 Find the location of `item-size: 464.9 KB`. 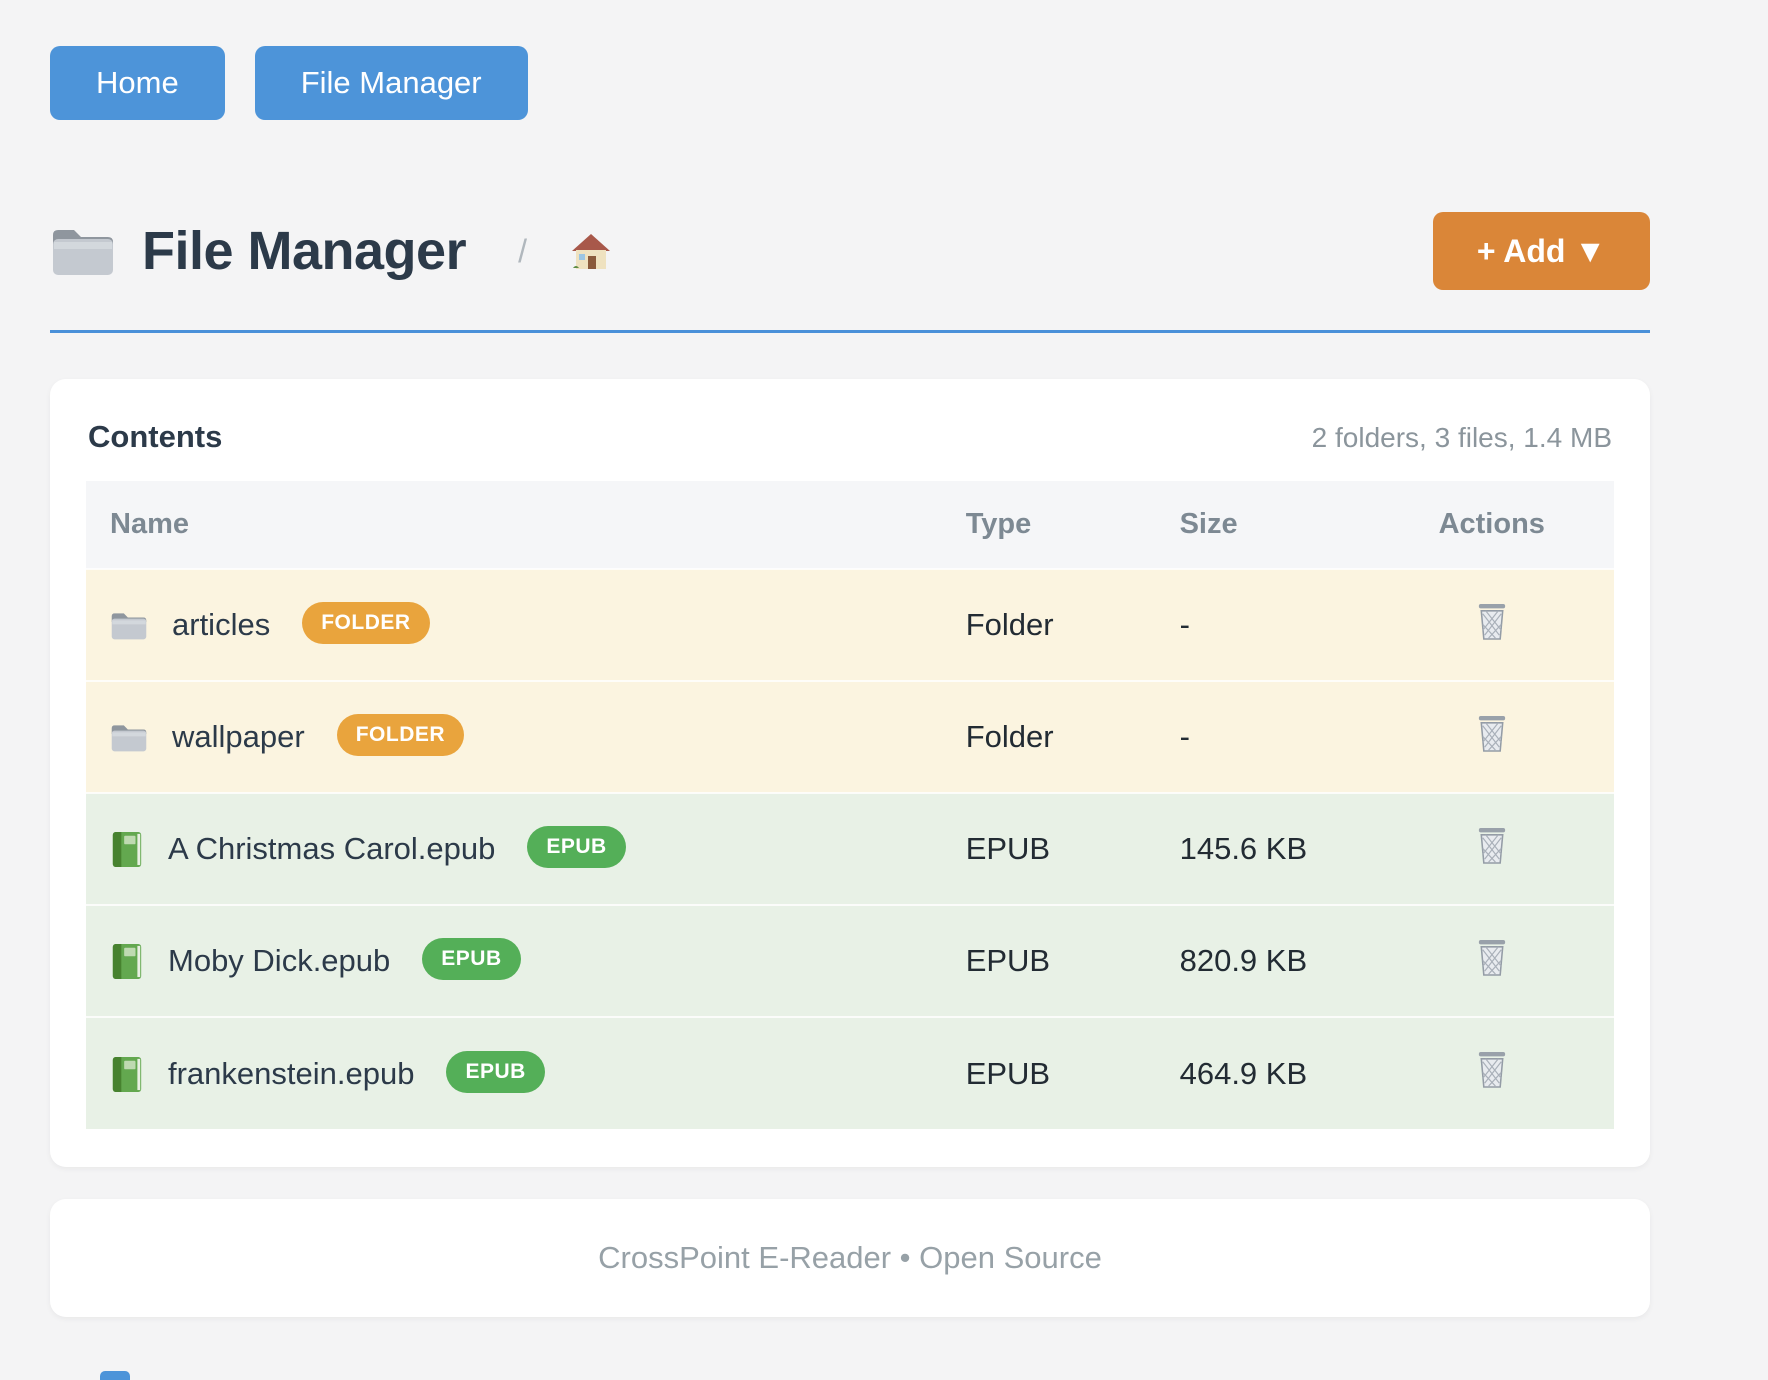

item-size: 464.9 KB is located at coordinates (1262, 1072).